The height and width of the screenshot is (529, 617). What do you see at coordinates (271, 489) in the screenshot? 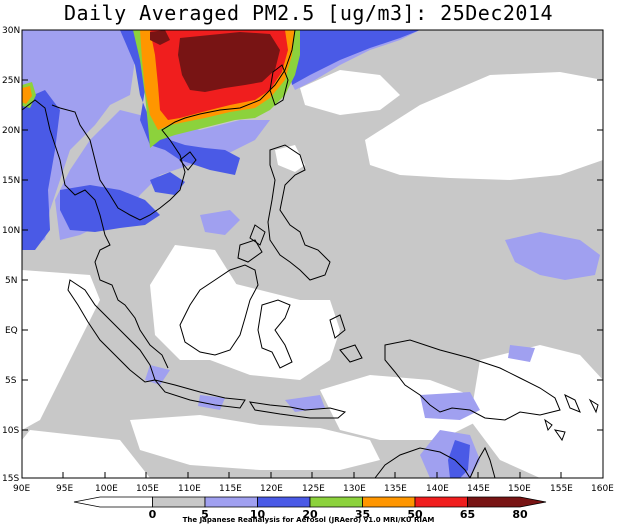
I see `lon-label: 120E` at bounding box center [271, 489].